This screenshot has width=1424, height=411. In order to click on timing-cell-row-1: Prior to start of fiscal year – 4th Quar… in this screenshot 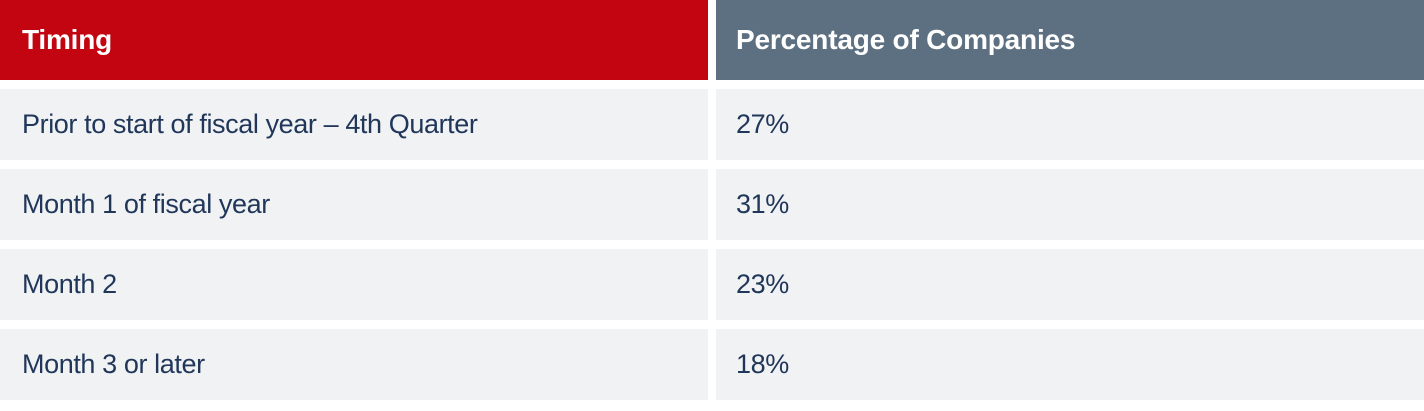, I will do `click(354, 124)`.